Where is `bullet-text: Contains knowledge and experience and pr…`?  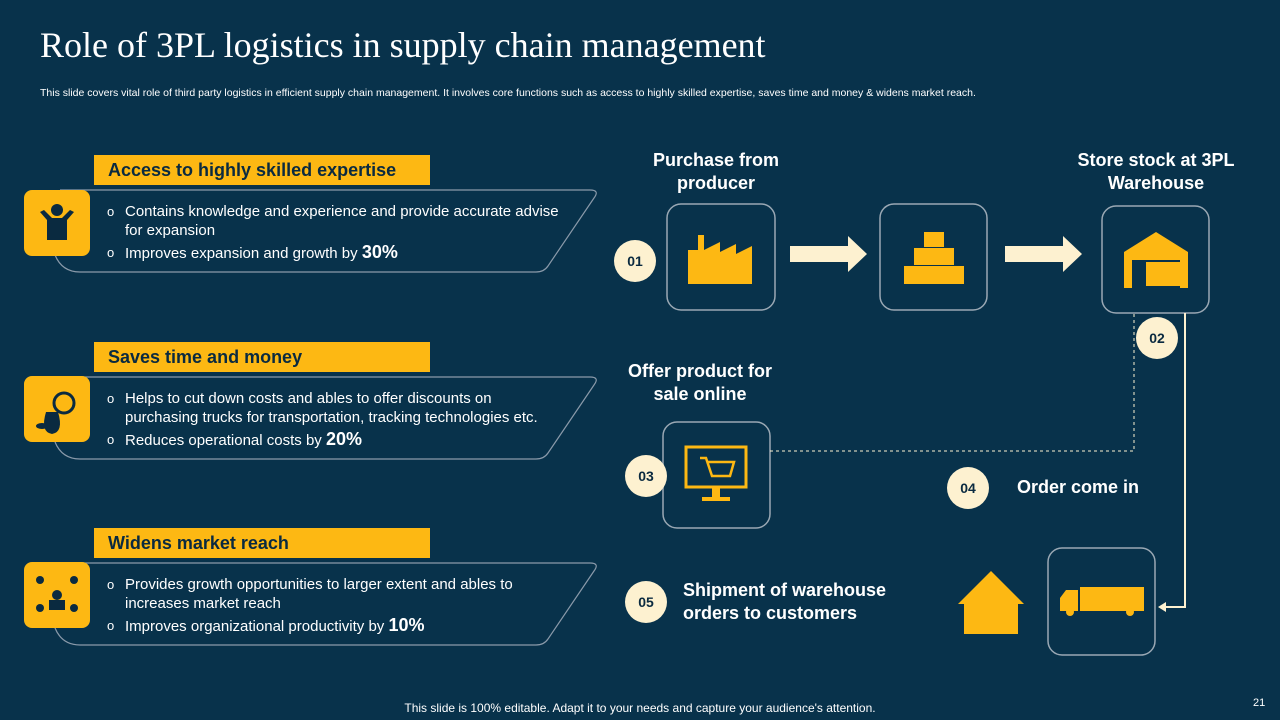
bullet-text: Contains knowledge and experience and pr… is located at coordinates (342, 221).